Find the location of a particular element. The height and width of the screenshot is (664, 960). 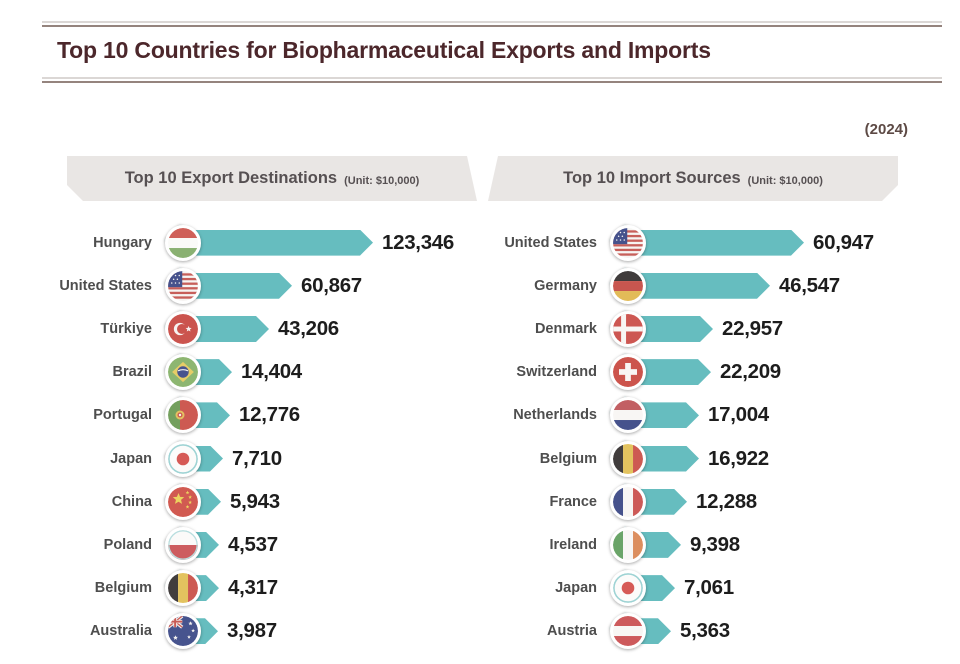

bar-row: Portugal 12,776 is located at coordinates (276, 415).